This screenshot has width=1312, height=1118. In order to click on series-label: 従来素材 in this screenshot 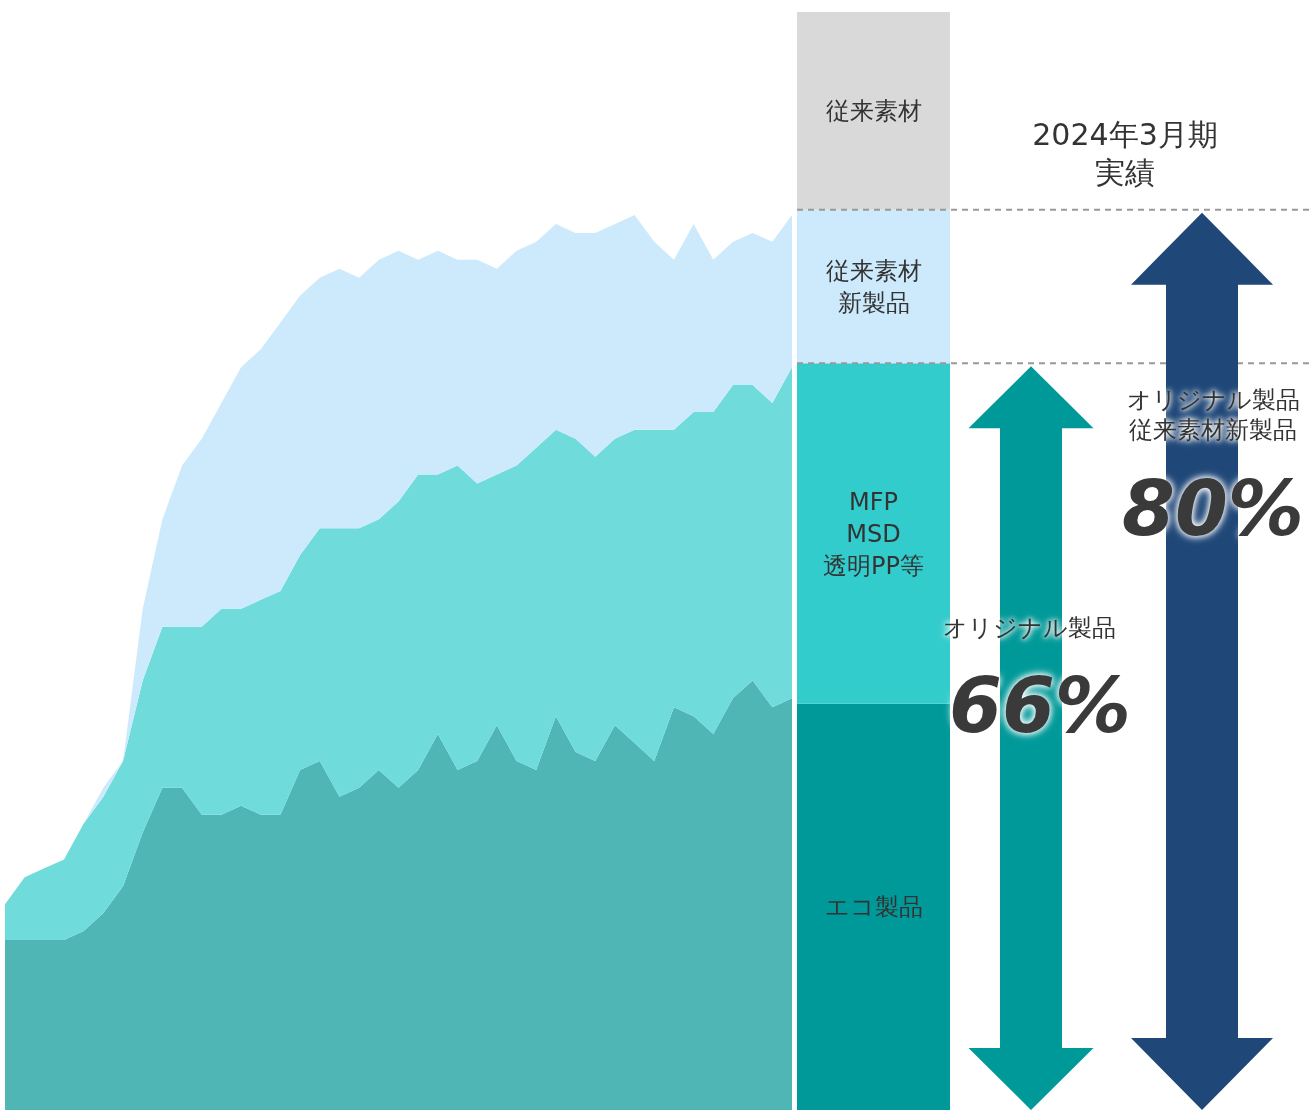, I will do `click(873, 110)`.